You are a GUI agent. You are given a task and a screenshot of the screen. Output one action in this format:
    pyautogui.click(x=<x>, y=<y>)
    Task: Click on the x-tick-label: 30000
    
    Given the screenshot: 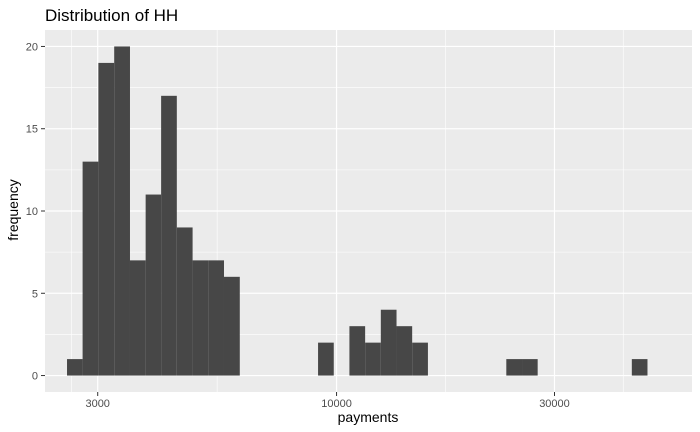 What is the action you would take?
    pyautogui.click(x=554, y=404)
    